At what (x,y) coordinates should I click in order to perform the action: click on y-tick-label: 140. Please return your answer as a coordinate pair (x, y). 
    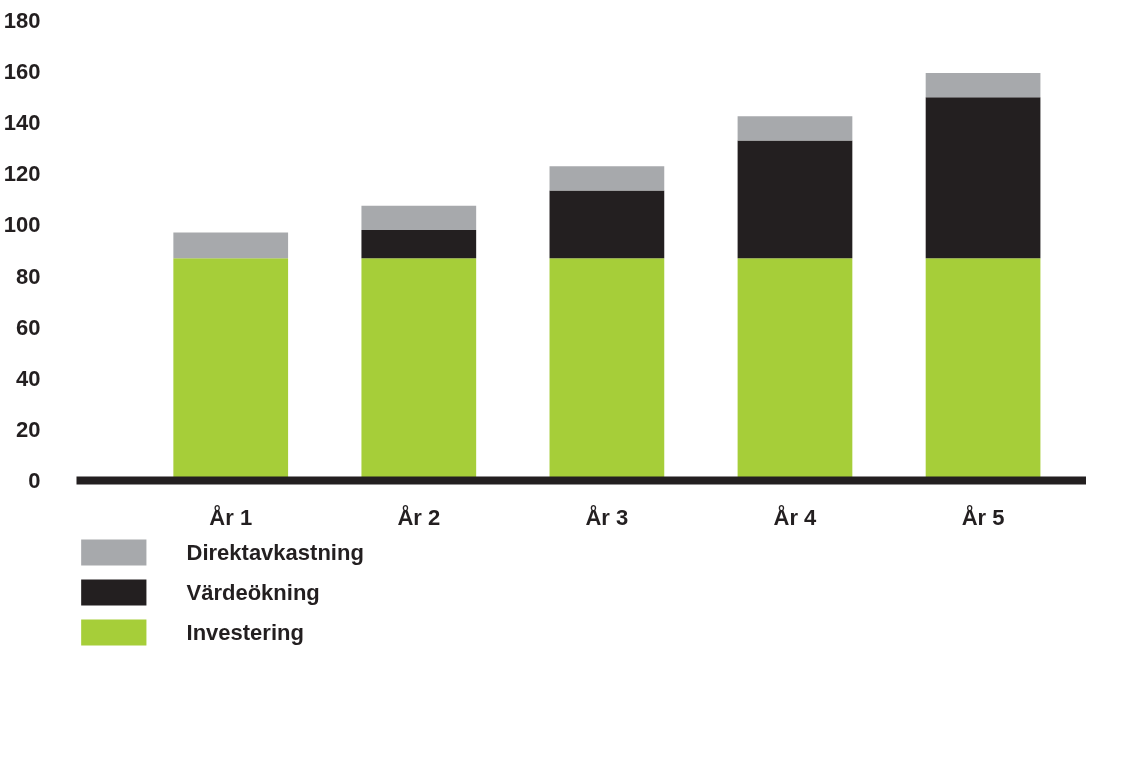
    Looking at the image, I should click on (22, 123).